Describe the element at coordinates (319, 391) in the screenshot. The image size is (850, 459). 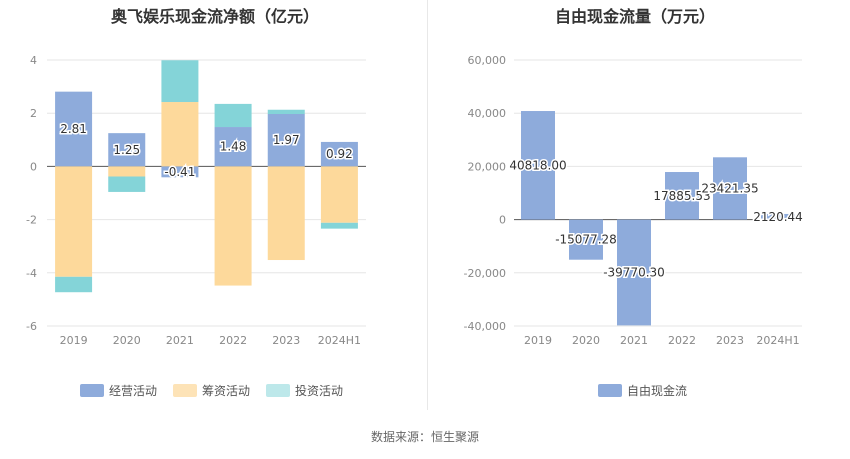
I see `legend-label-investing: 投资活动` at that location.